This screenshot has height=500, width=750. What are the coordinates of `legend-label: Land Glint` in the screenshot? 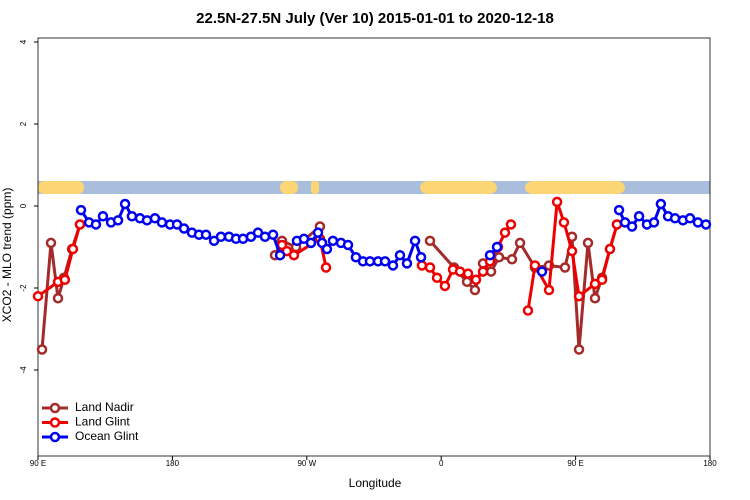 It's located at (102, 422).